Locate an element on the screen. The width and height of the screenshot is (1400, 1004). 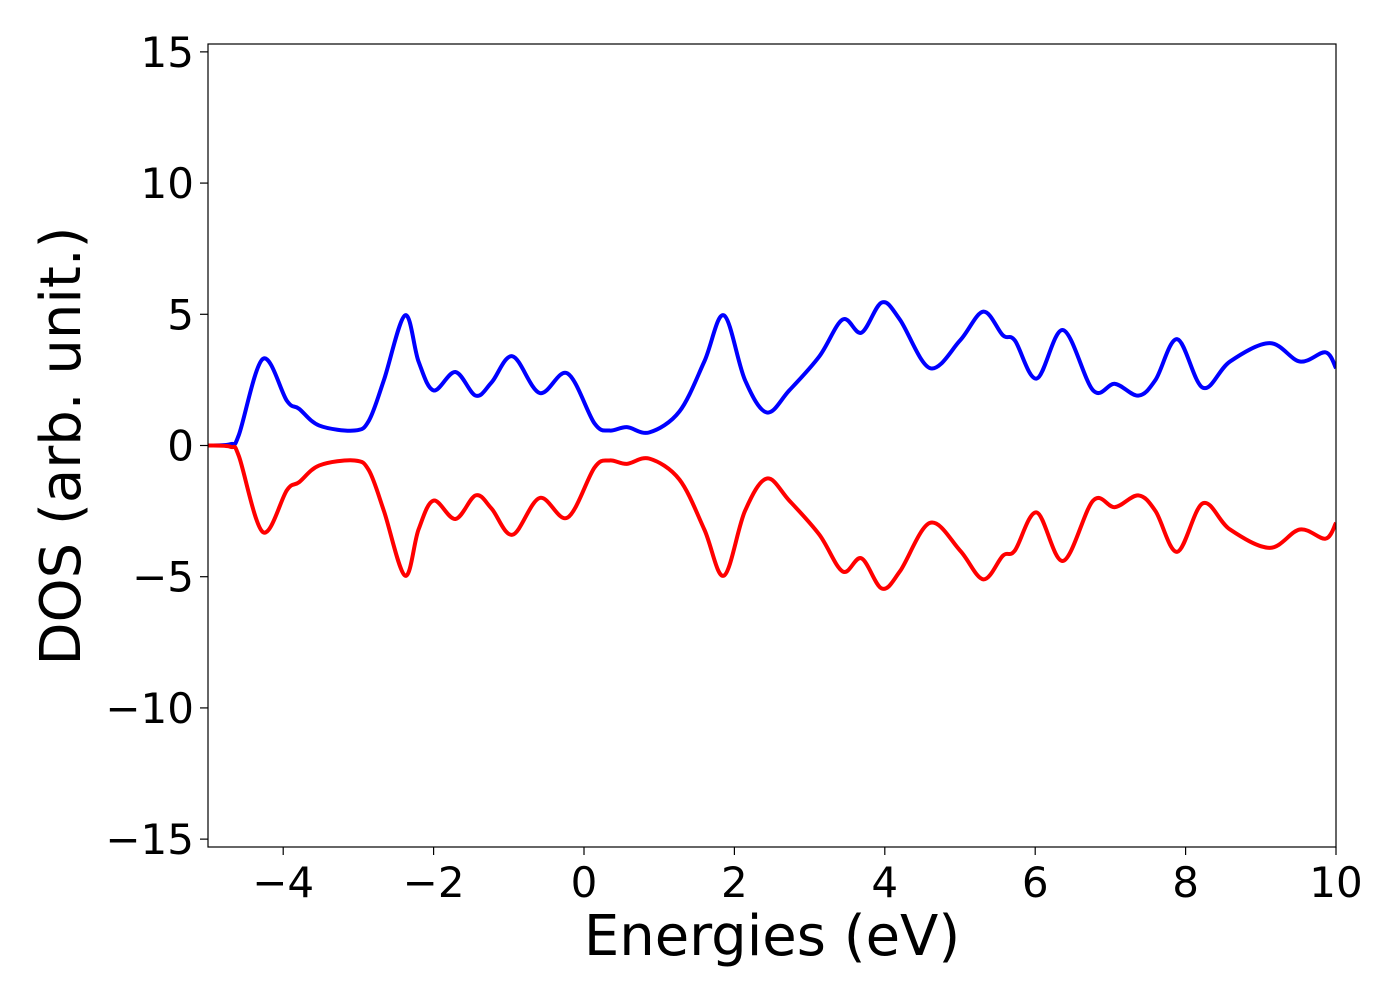
y-tick-label: 15 is located at coordinates (167, 52).